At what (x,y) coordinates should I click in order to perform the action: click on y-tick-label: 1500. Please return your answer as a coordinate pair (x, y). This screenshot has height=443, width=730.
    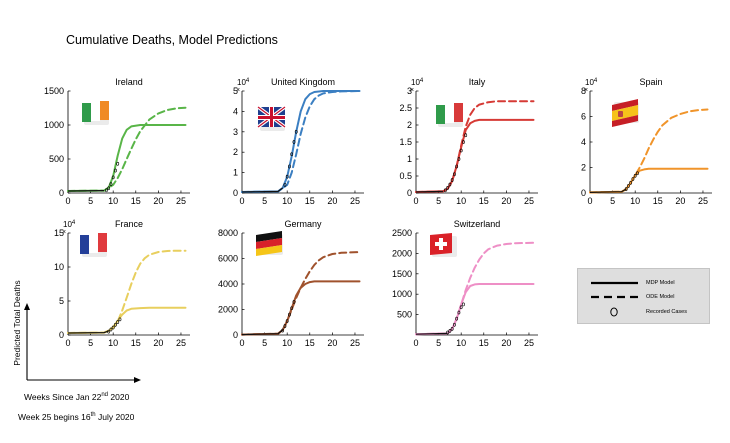
    Looking at the image, I should click on (54, 91).